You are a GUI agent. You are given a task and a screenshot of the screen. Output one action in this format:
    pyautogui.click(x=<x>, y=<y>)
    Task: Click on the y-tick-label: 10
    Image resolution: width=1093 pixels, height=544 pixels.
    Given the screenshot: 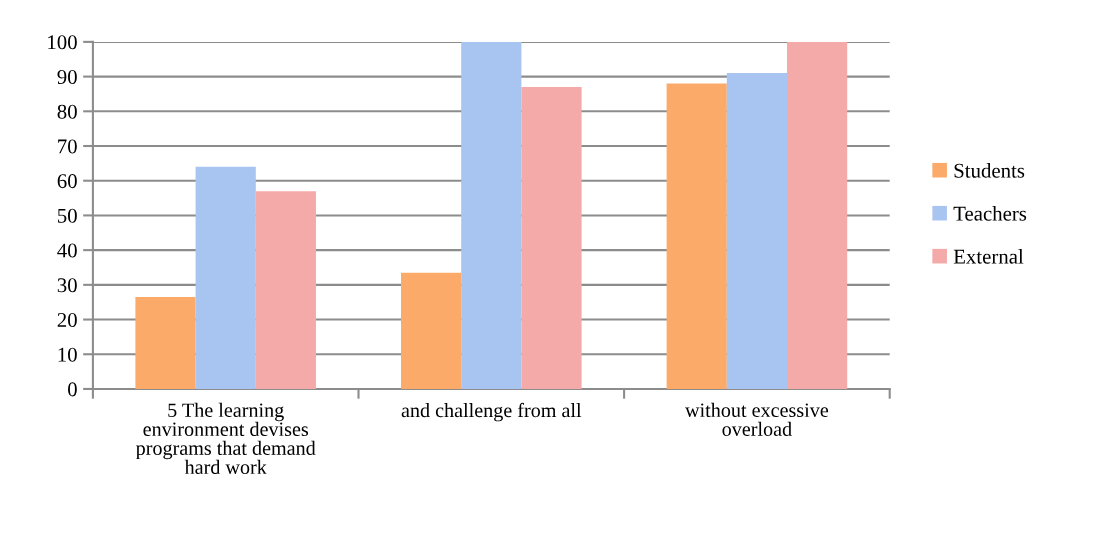 What is the action you would take?
    pyautogui.click(x=67, y=354)
    